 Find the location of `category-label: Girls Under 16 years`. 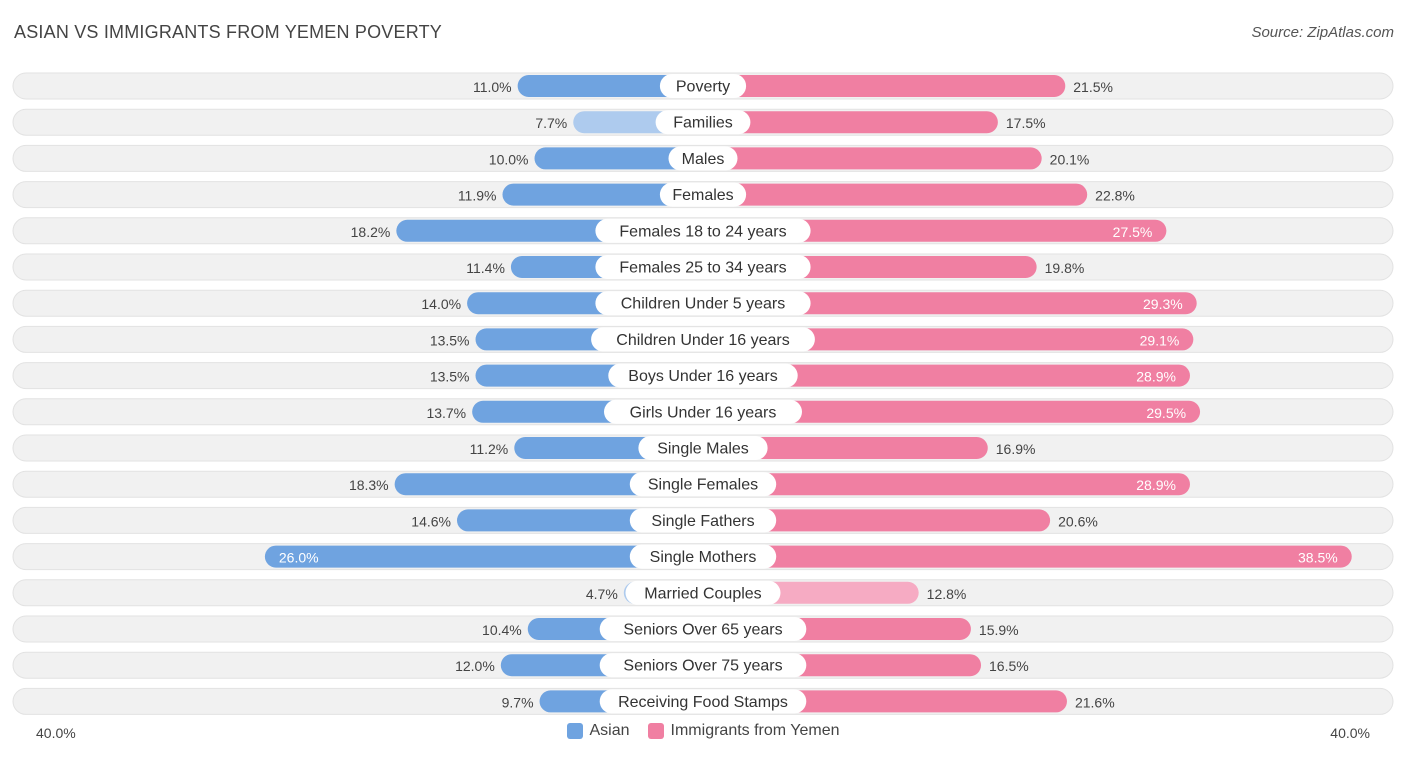

category-label: Girls Under 16 years is located at coordinates (703, 412).